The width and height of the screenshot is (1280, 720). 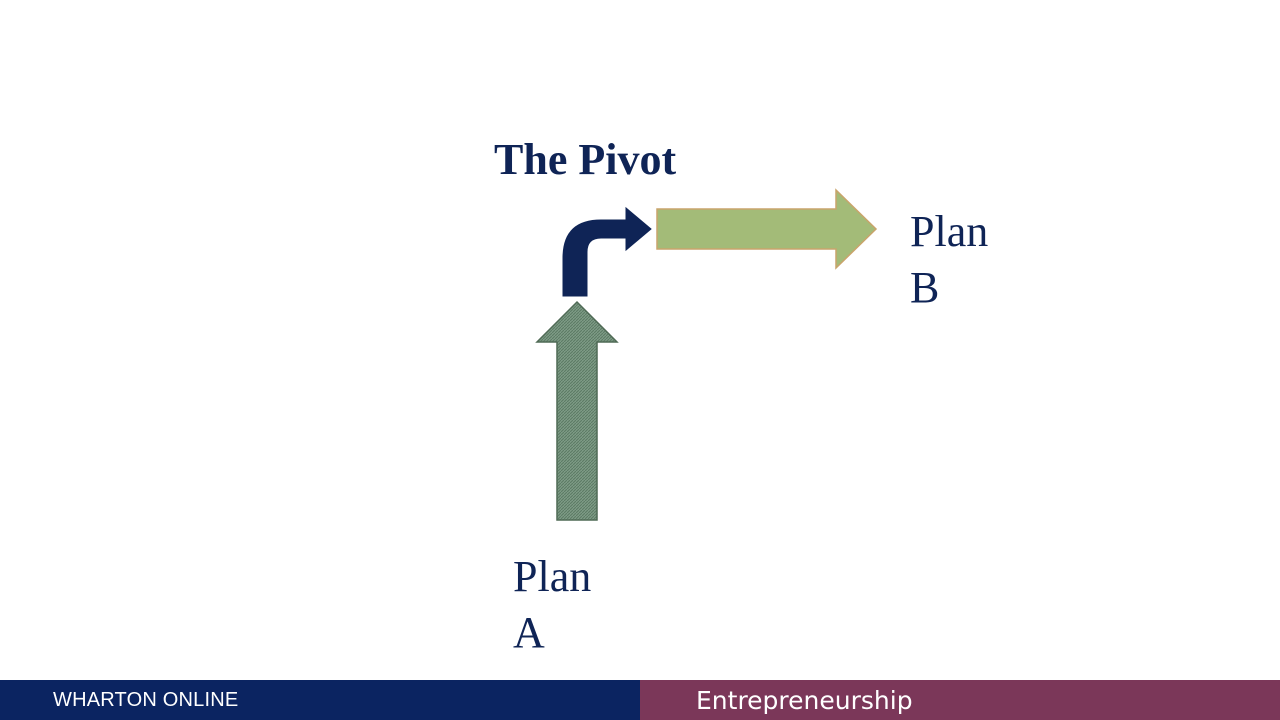 What do you see at coordinates (949, 260) in the screenshot?
I see `plan-b-label: Plan B` at bounding box center [949, 260].